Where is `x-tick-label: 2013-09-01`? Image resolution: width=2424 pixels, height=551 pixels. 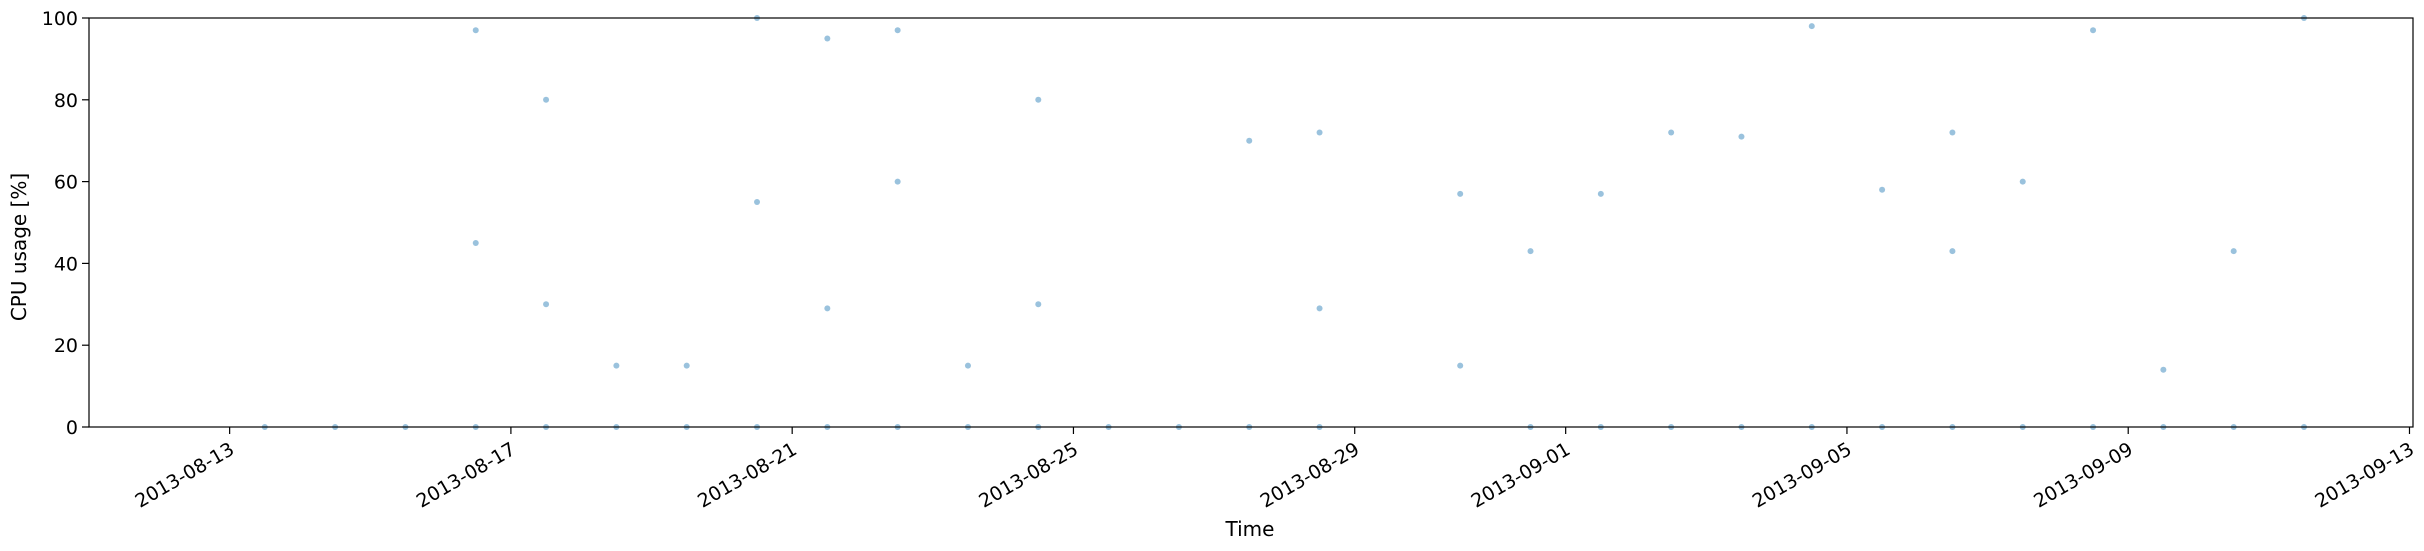
x-tick-label: 2013-09-01 is located at coordinates (1521, 475).